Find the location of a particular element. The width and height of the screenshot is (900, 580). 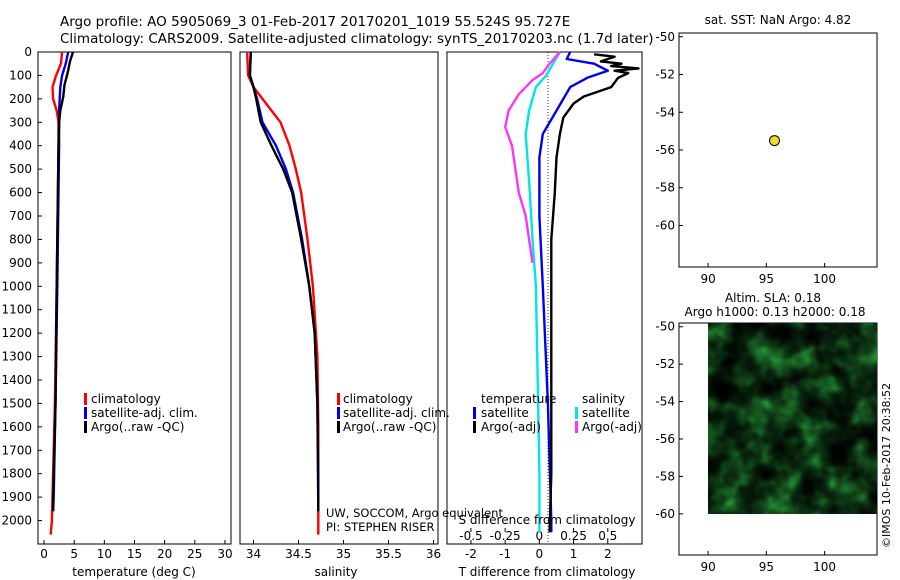

salinity-lines is located at coordinates (283, 293).